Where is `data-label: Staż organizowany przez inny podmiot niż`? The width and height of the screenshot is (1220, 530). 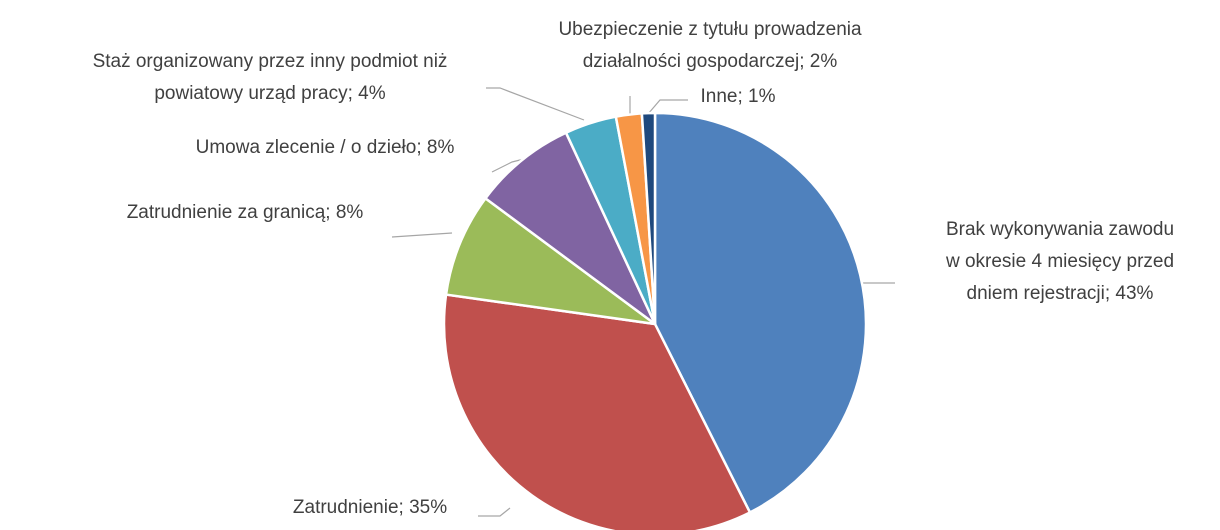
data-label: Staż organizowany przez inny podmiot niż is located at coordinates (270, 61).